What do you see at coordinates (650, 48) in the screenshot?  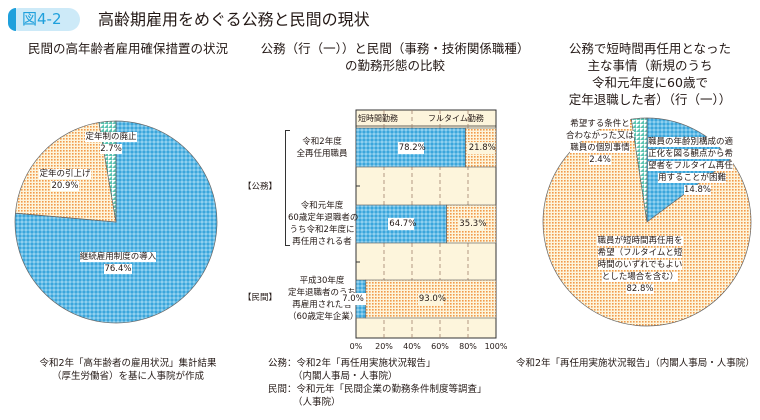 I see `right-title-line: 公務で短時間再任用となった` at bounding box center [650, 48].